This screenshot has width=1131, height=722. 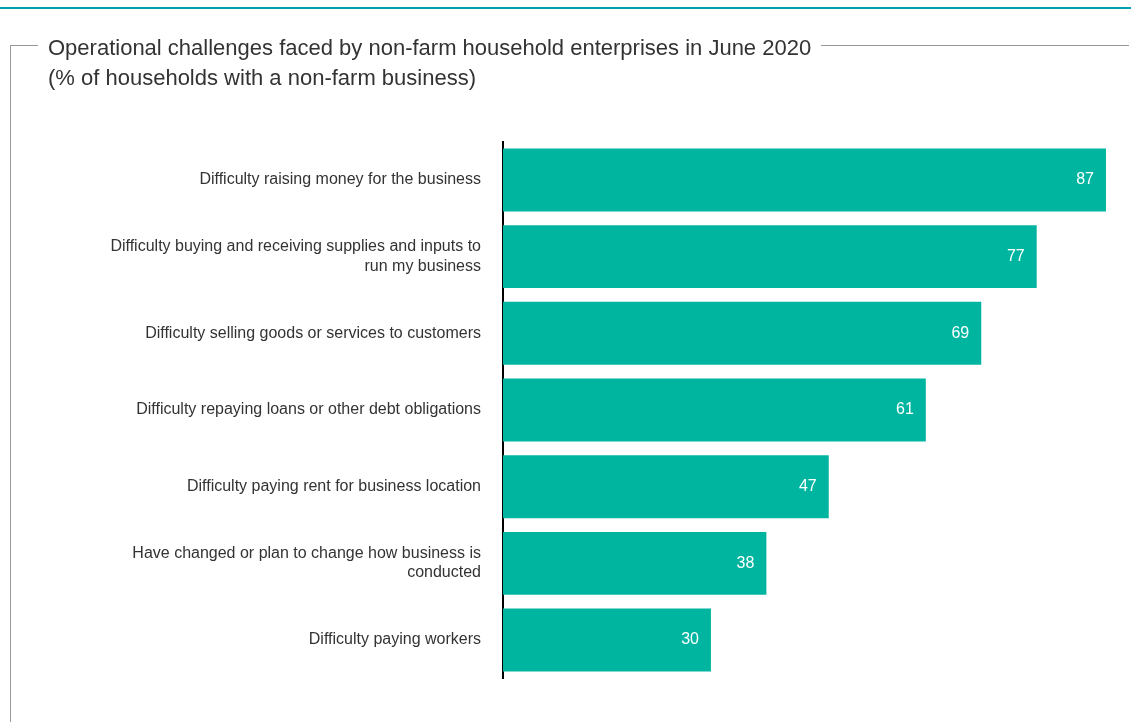 I want to click on y-tick-label: Difficulty paying rent for business location, so click(x=333, y=486).